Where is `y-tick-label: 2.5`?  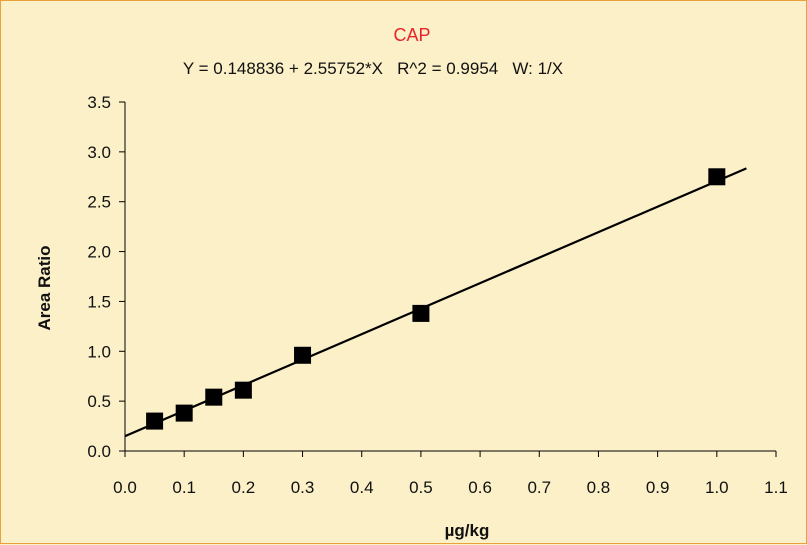 y-tick-label: 2.5 is located at coordinates (99, 202).